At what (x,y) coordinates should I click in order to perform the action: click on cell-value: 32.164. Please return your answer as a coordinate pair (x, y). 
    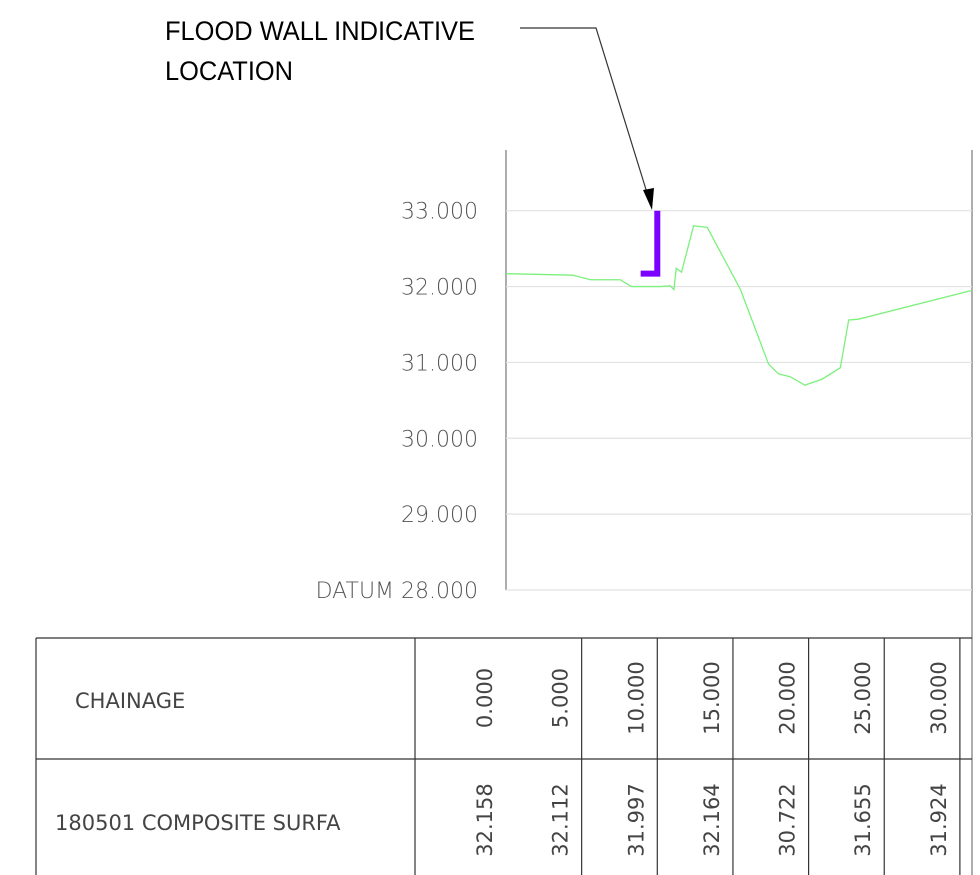
    Looking at the image, I should click on (712, 819).